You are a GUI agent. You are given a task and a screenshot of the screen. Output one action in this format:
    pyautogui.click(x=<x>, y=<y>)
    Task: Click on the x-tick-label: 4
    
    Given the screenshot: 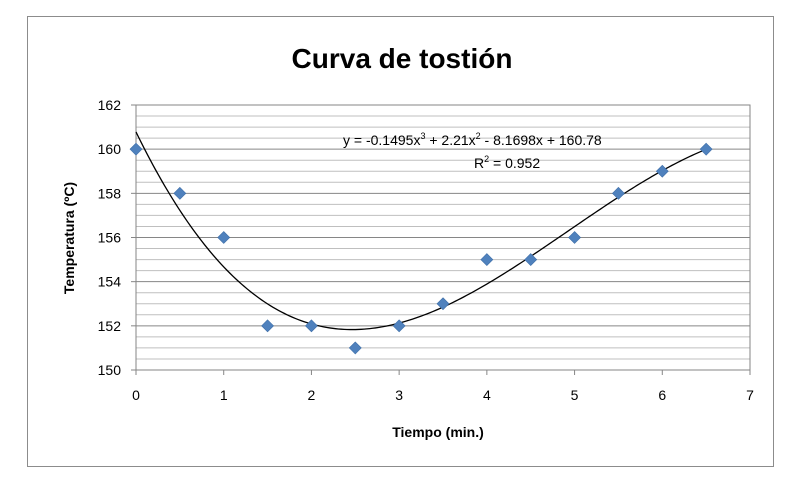 What is the action you would take?
    pyautogui.click(x=487, y=395)
    